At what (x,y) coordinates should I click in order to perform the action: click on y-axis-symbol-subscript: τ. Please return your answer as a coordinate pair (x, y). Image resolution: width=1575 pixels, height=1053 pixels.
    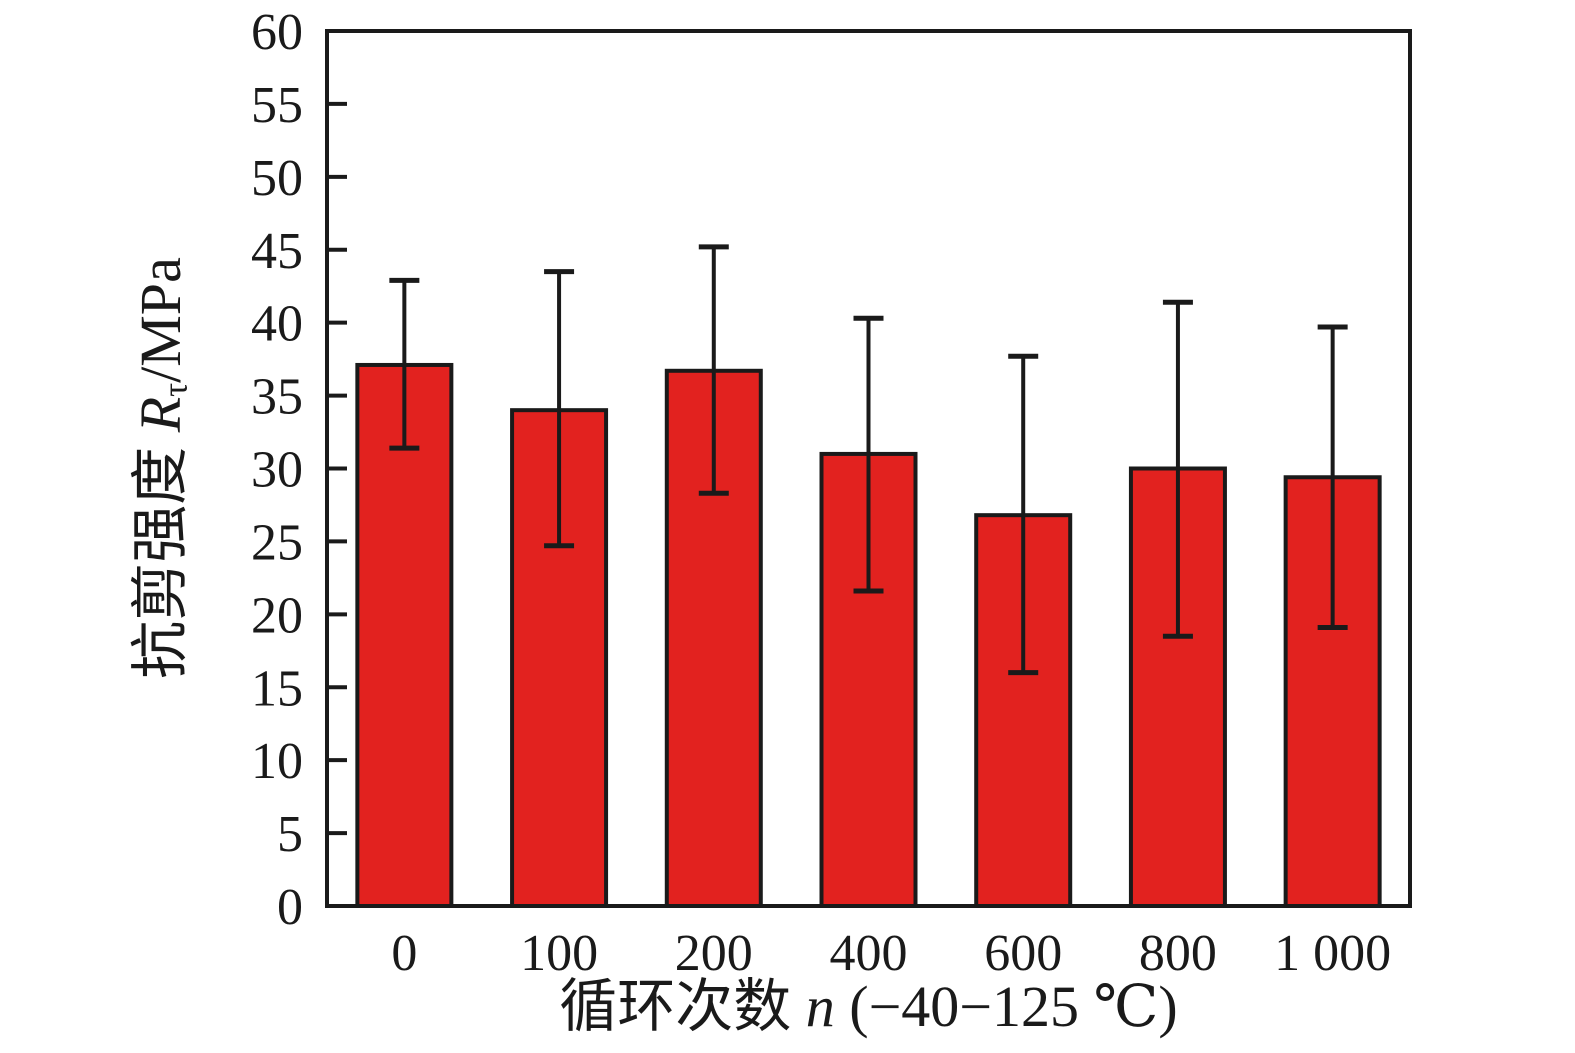
    Looking at the image, I should click on (175, 389).